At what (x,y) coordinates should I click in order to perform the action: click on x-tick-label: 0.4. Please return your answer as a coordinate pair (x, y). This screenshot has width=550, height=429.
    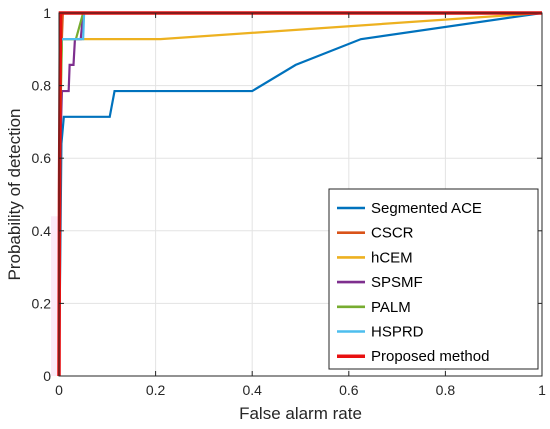
    Looking at the image, I should click on (252, 390).